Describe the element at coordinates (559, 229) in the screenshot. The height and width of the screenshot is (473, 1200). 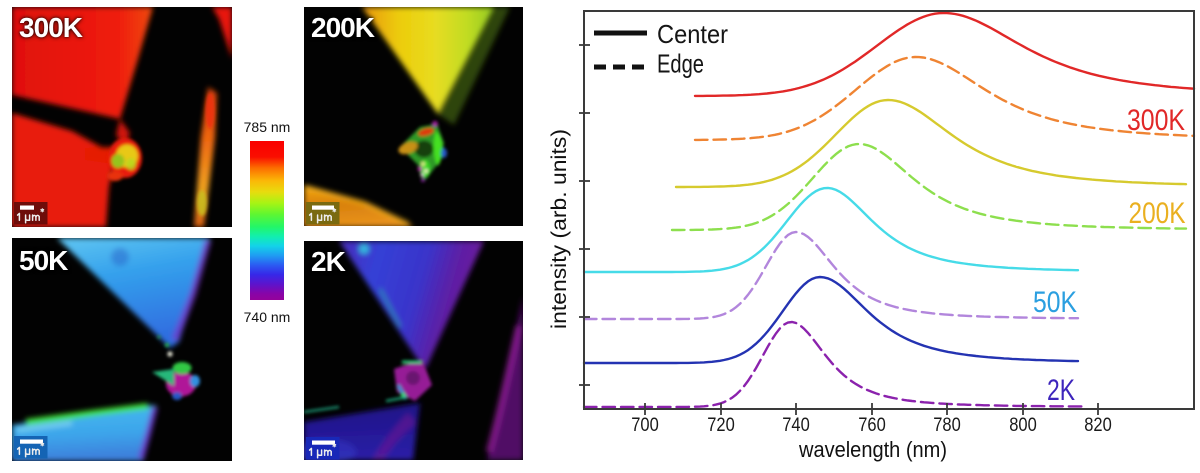
I see `svg-text: intensity (arb. units)` at that location.